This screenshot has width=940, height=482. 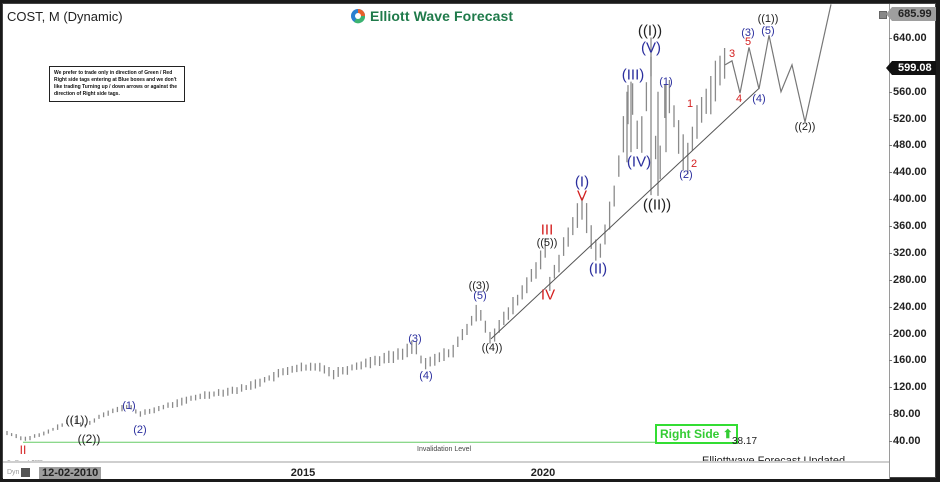 What do you see at coordinates (492, 348) in the screenshot?
I see `wave-label: ((4))` at bounding box center [492, 348].